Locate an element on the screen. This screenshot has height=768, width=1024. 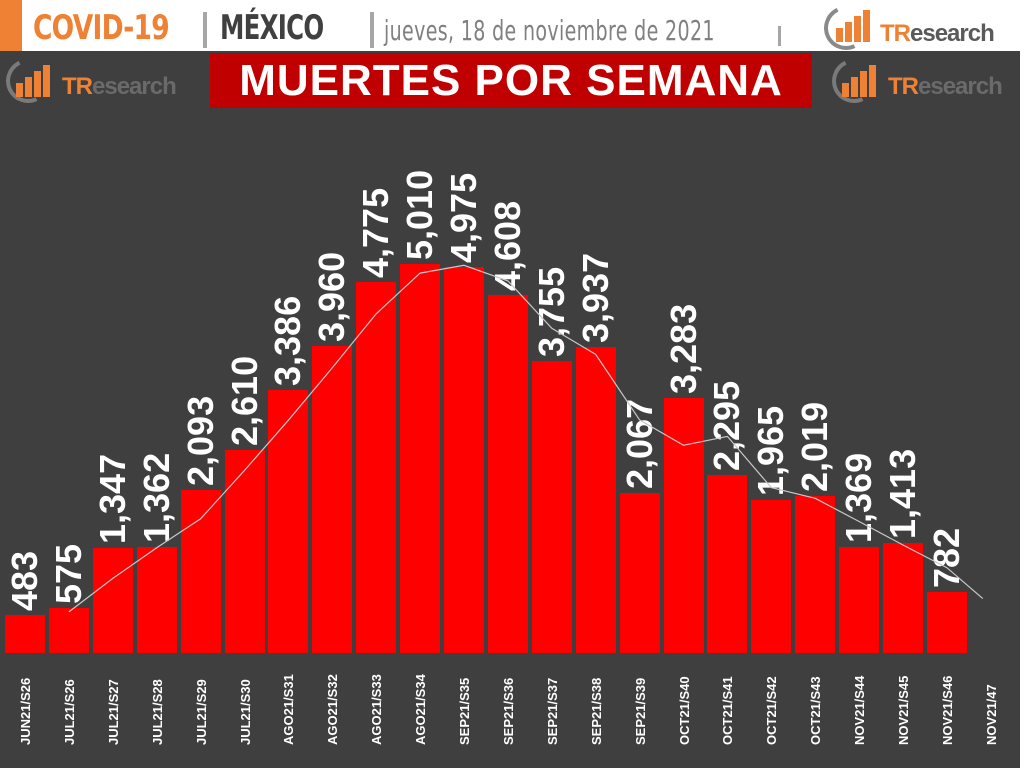
tresearch-logo-right: TResearch is located at coordinates (923, 81).